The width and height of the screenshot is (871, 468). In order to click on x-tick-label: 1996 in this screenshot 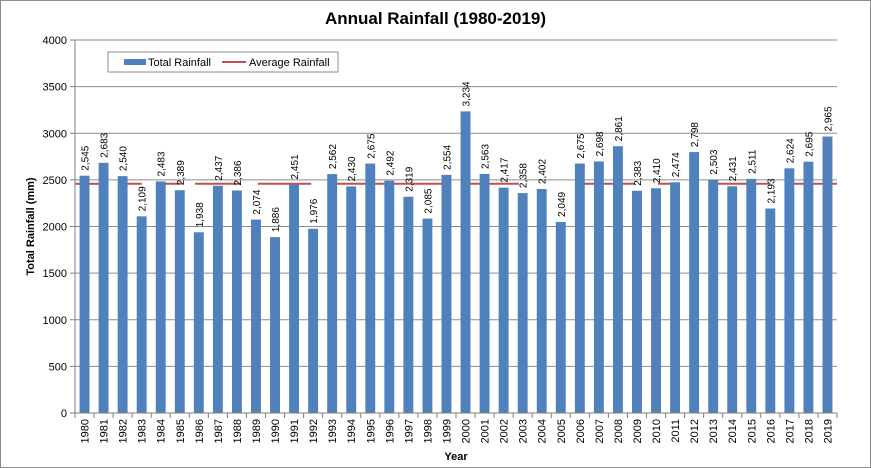, I will do `click(390, 431)`.